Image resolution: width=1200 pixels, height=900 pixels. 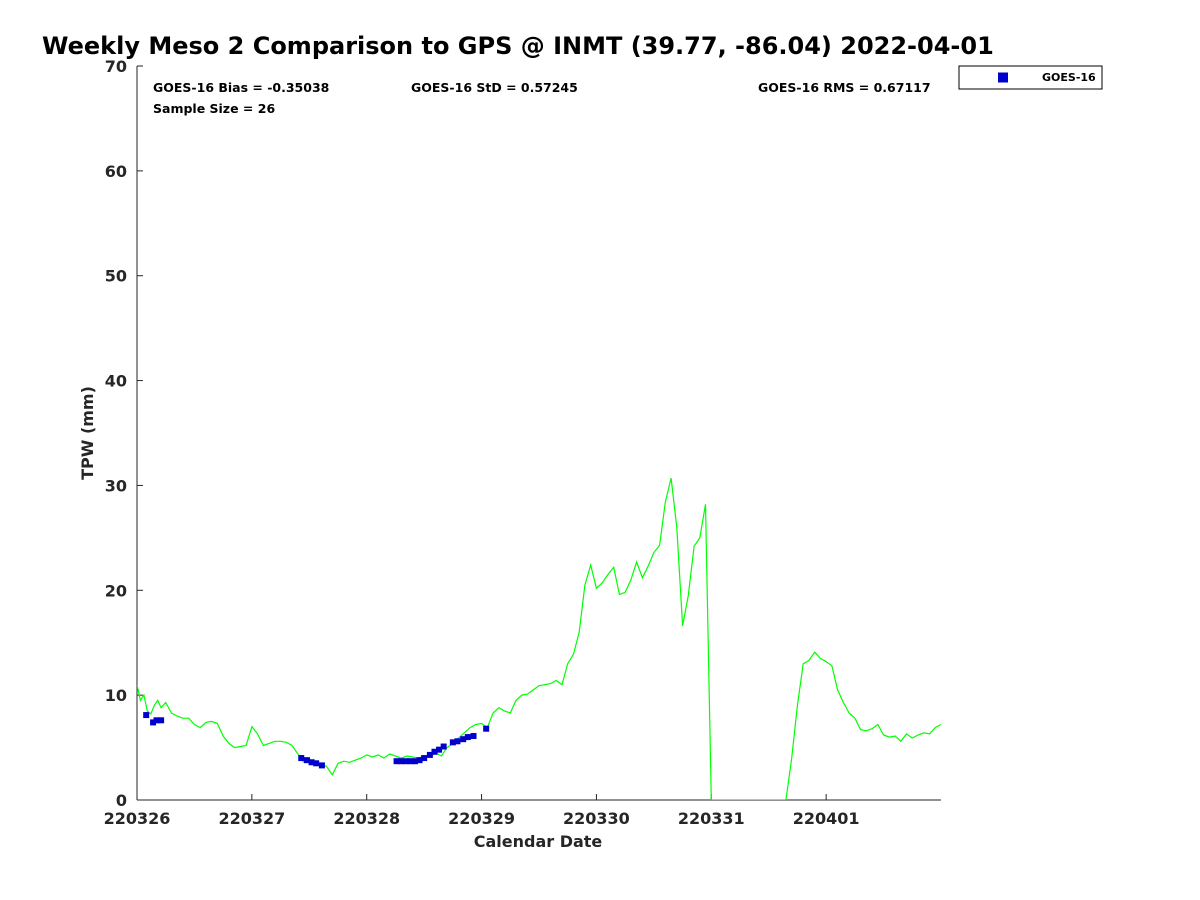 What do you see at coordinates (116, 590) in the screenshot?
I see `y-tick-label: 20` at bounding box center [116, 590].